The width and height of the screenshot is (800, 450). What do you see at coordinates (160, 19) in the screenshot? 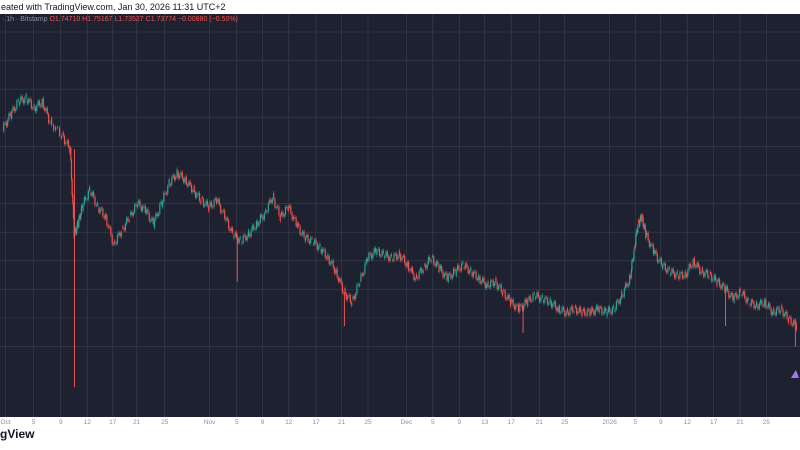
I see `legend-close: C1.73774` at bounding box center [160, 19].